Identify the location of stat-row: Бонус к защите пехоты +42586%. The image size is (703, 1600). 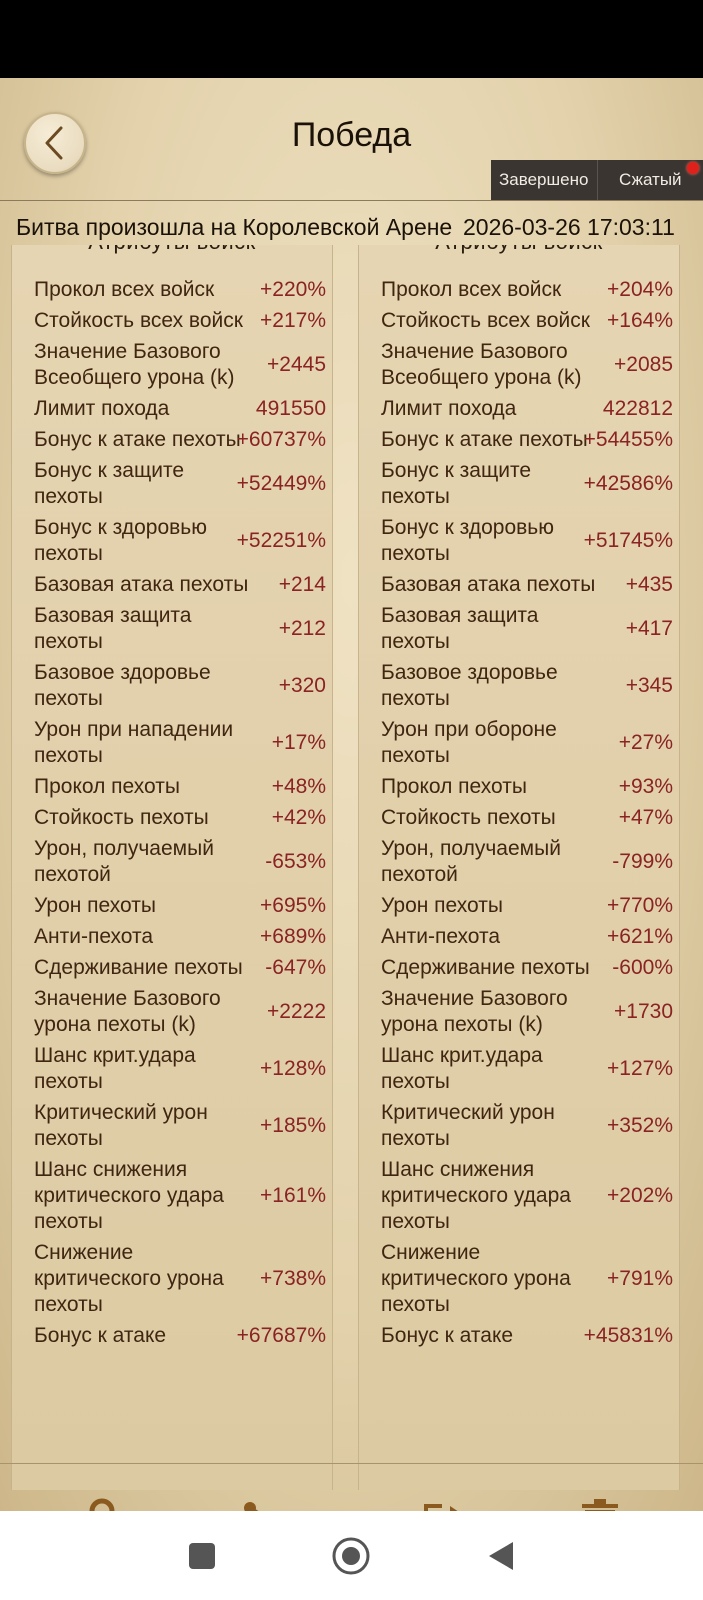
(527, 484).